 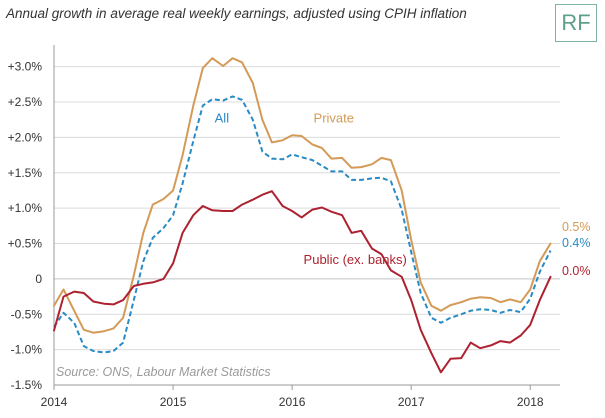 What do you see at coordinates (25, 137) in the screenshot?
I see `y-tick-label: +2.0%` at bounding box center [25, 137].